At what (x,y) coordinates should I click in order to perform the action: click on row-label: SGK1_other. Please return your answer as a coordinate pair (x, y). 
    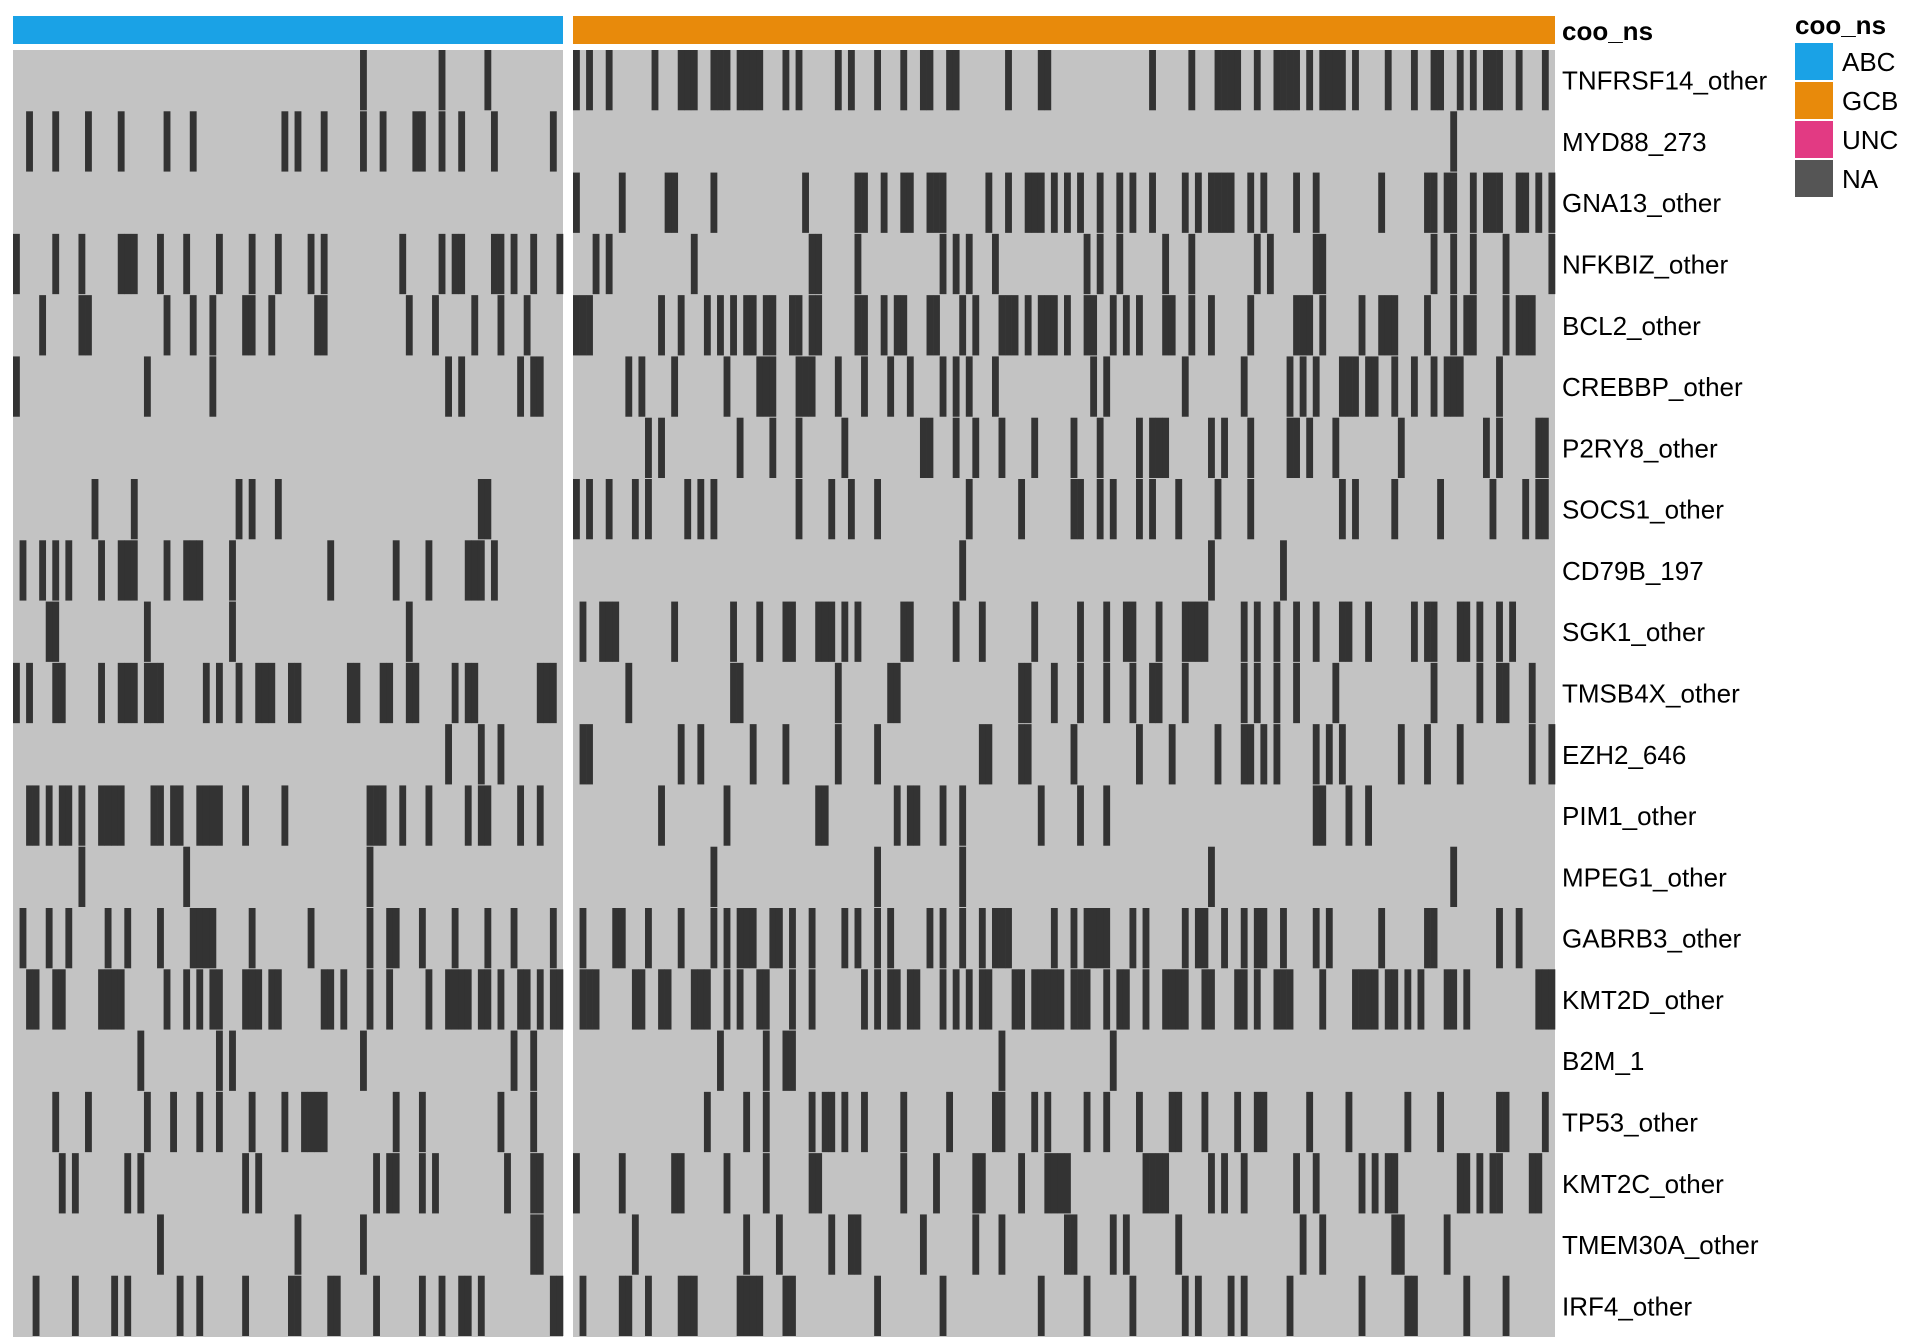
    Looking at the image, I should click on (1633, 632).